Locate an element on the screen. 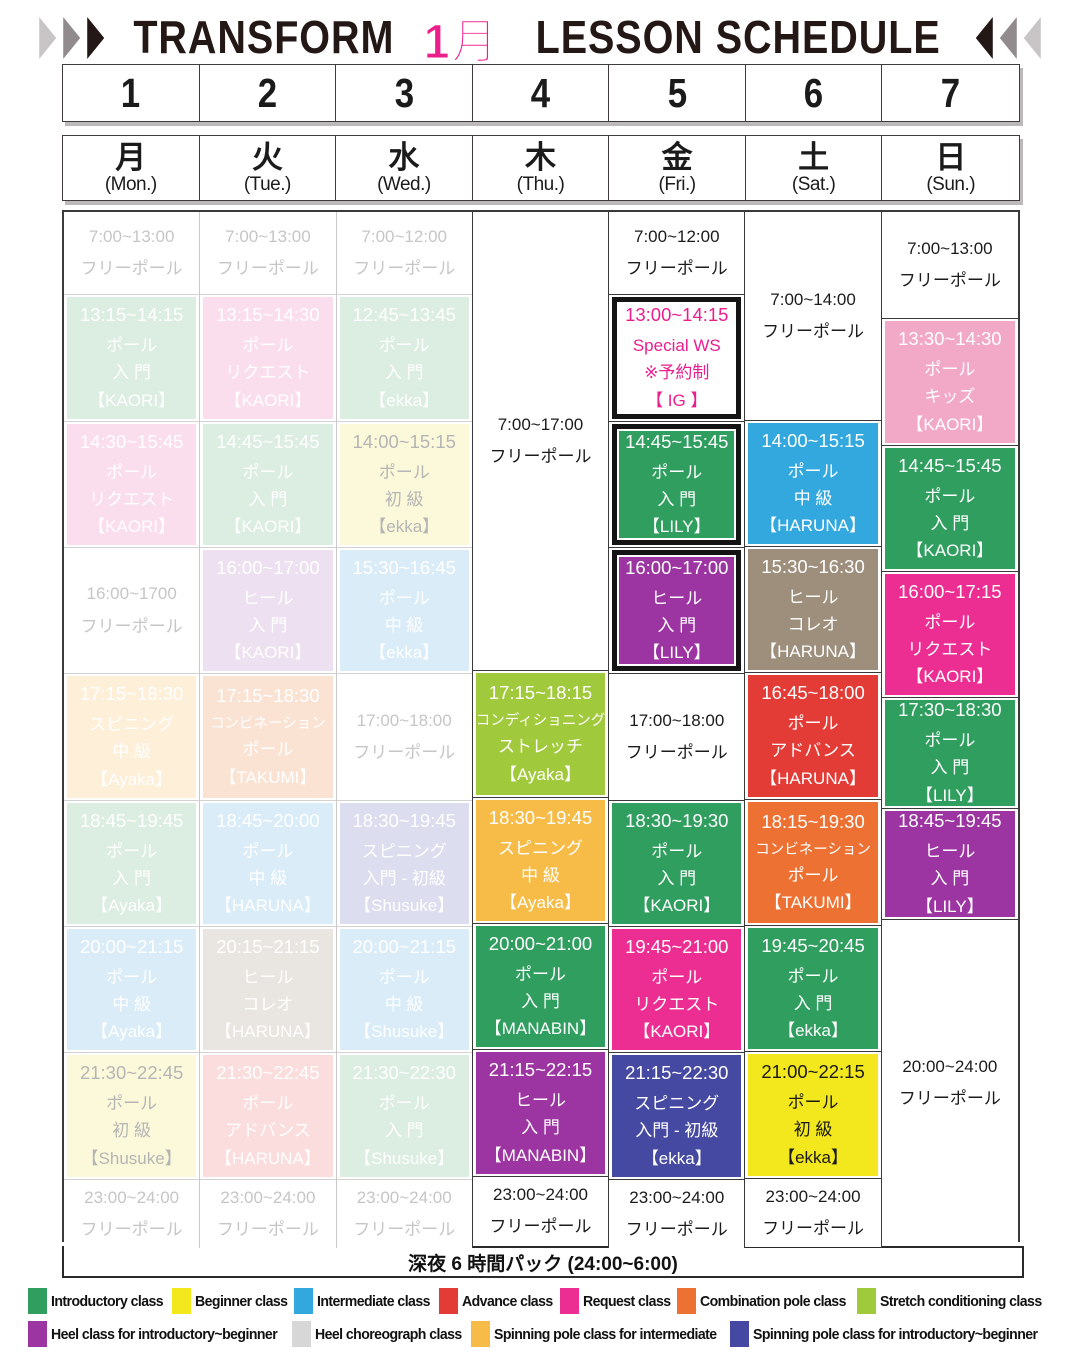 The image size is (1080, 1362). class-cell: 12:45~13:45 ポール入 門【ekka】 is located at coordinates (404, 358).